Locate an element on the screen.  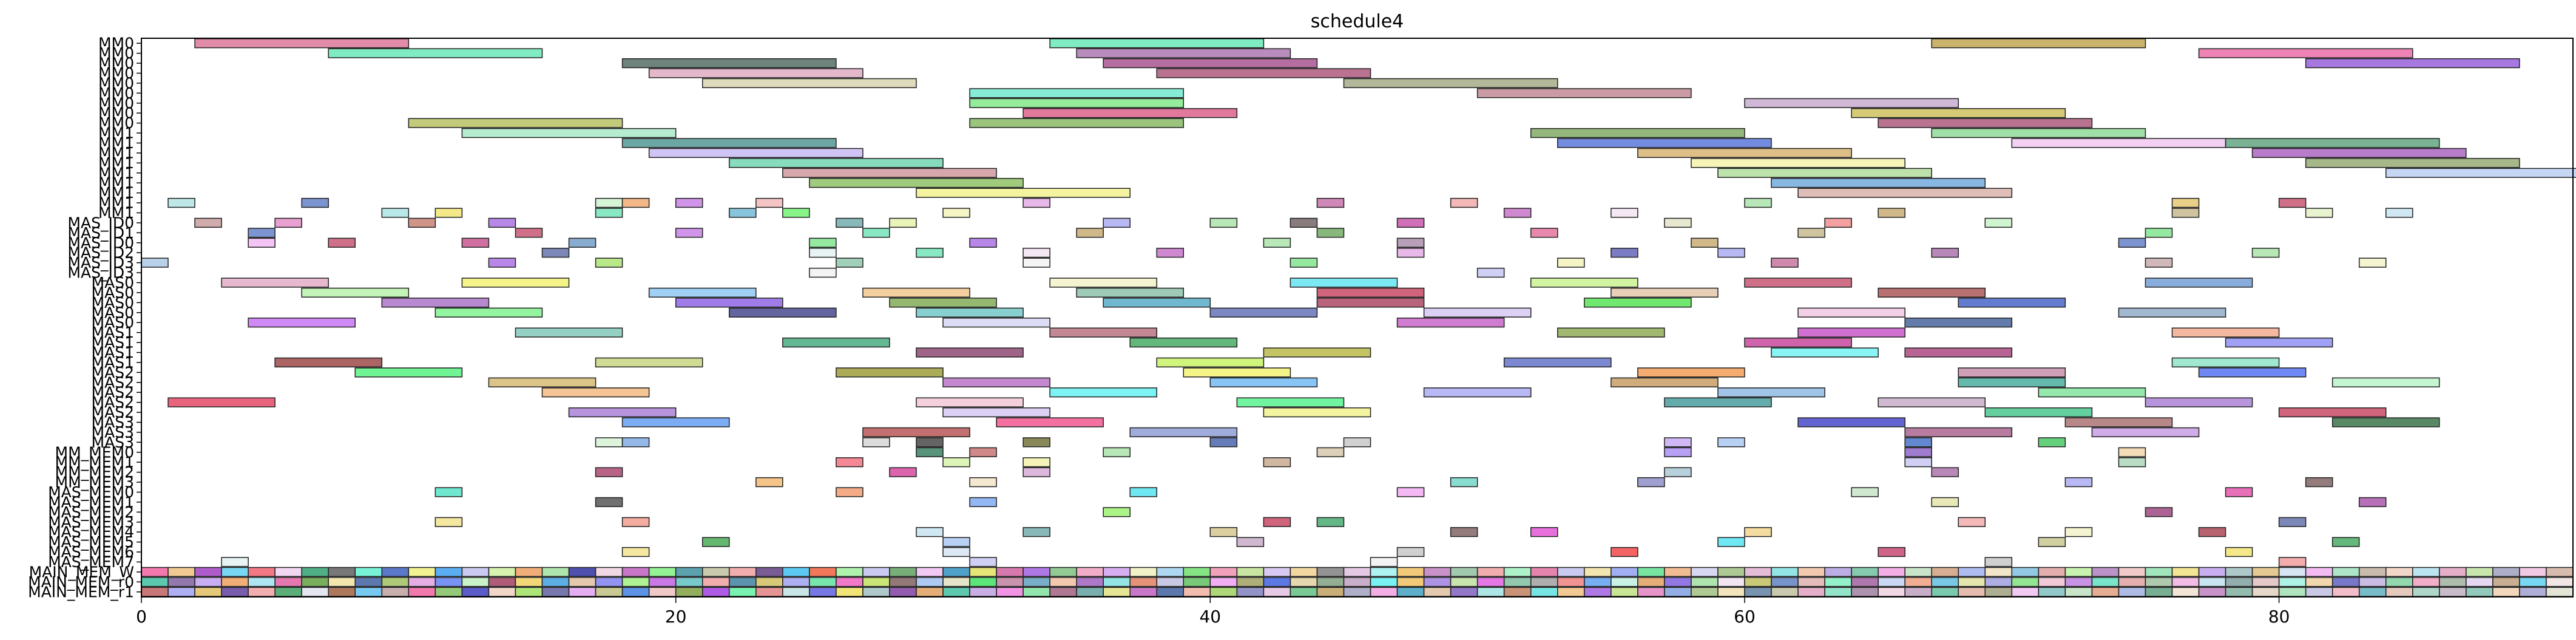
y-tick-label: MAS2 is located at coordinates (113, 372).